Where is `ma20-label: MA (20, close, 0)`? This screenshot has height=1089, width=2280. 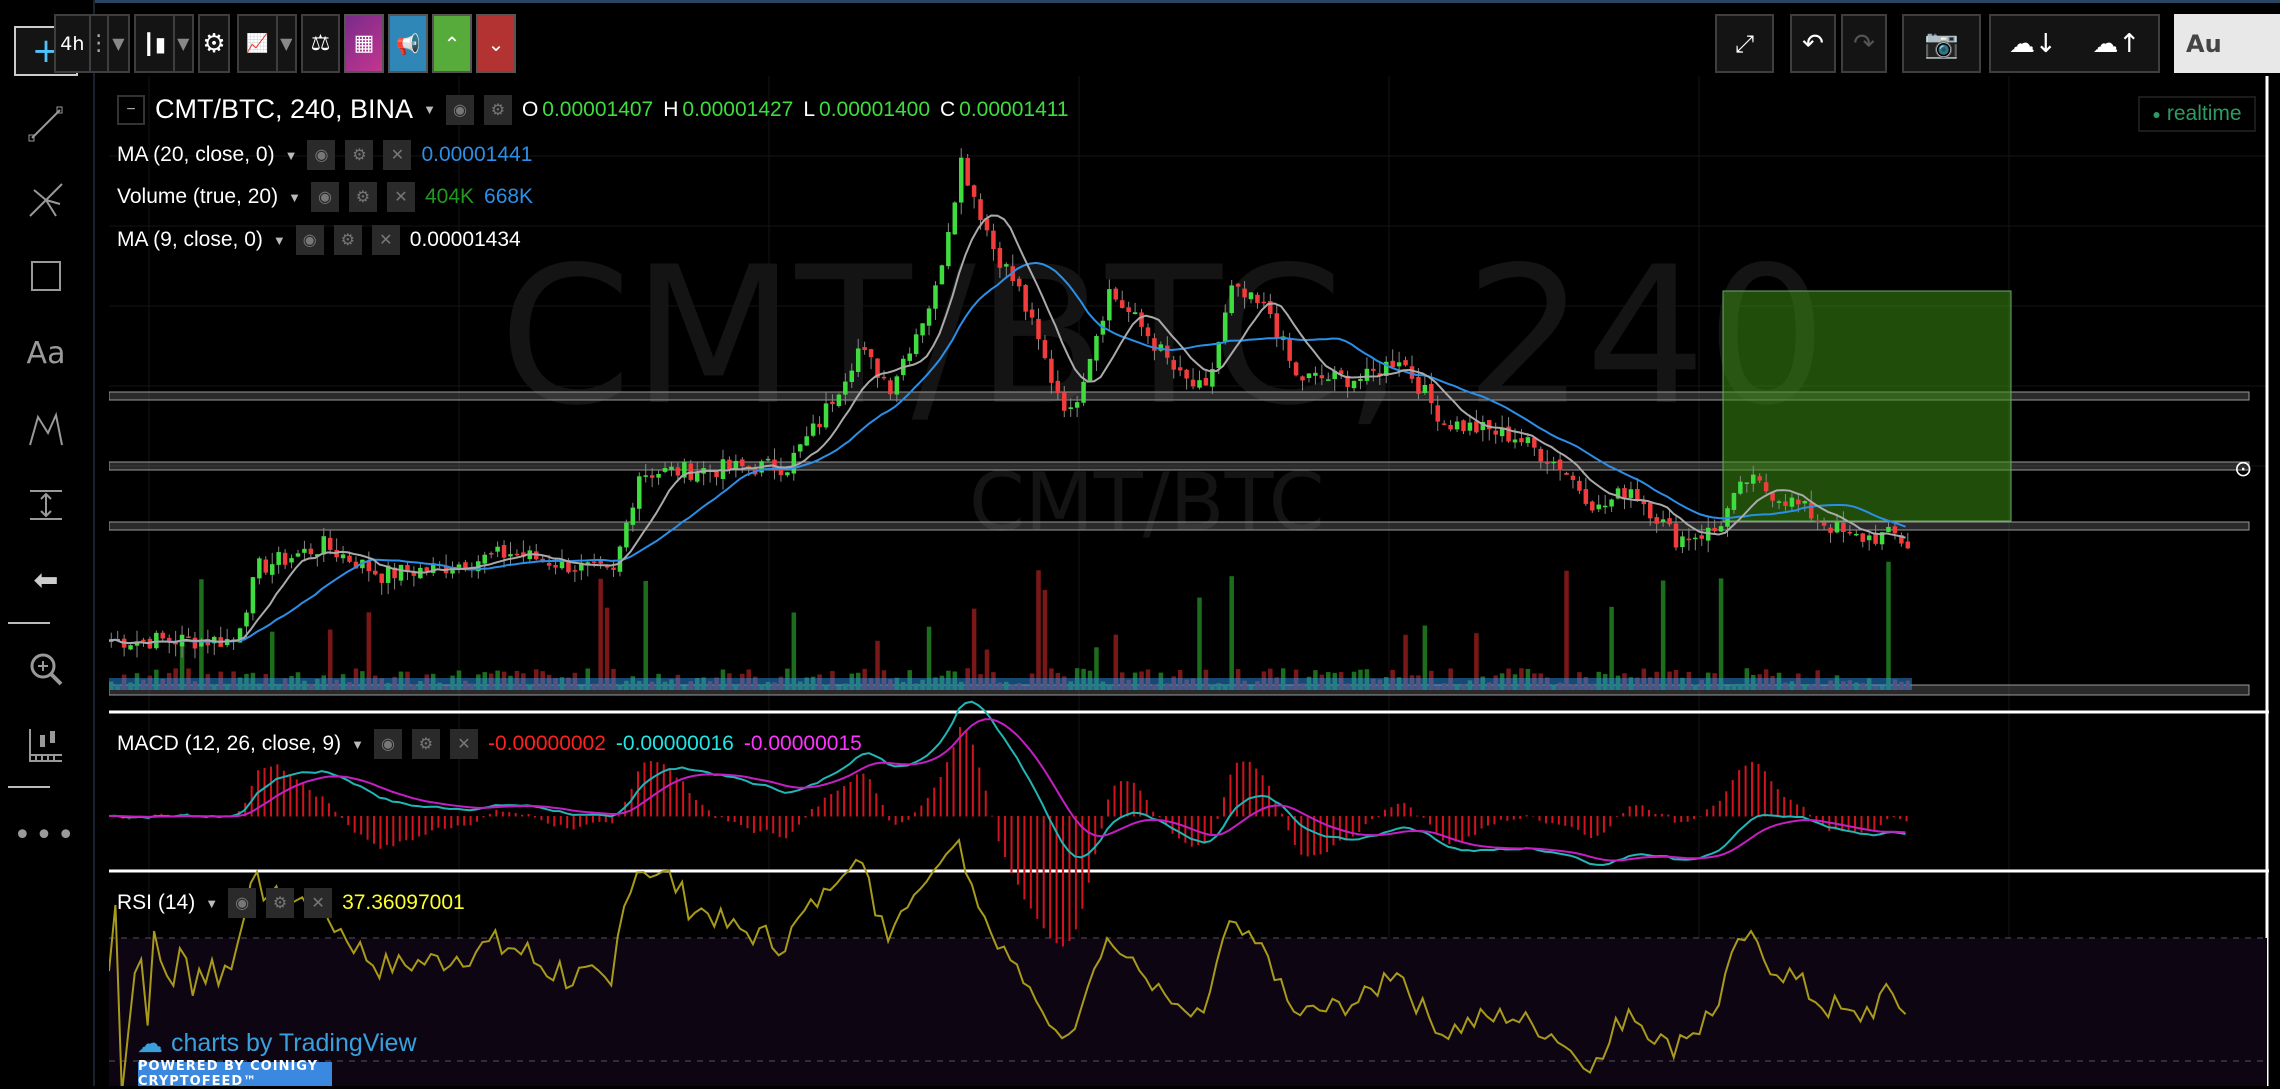 ma20-label: MA (20, close, 0) is located at coordinates (196, 154).